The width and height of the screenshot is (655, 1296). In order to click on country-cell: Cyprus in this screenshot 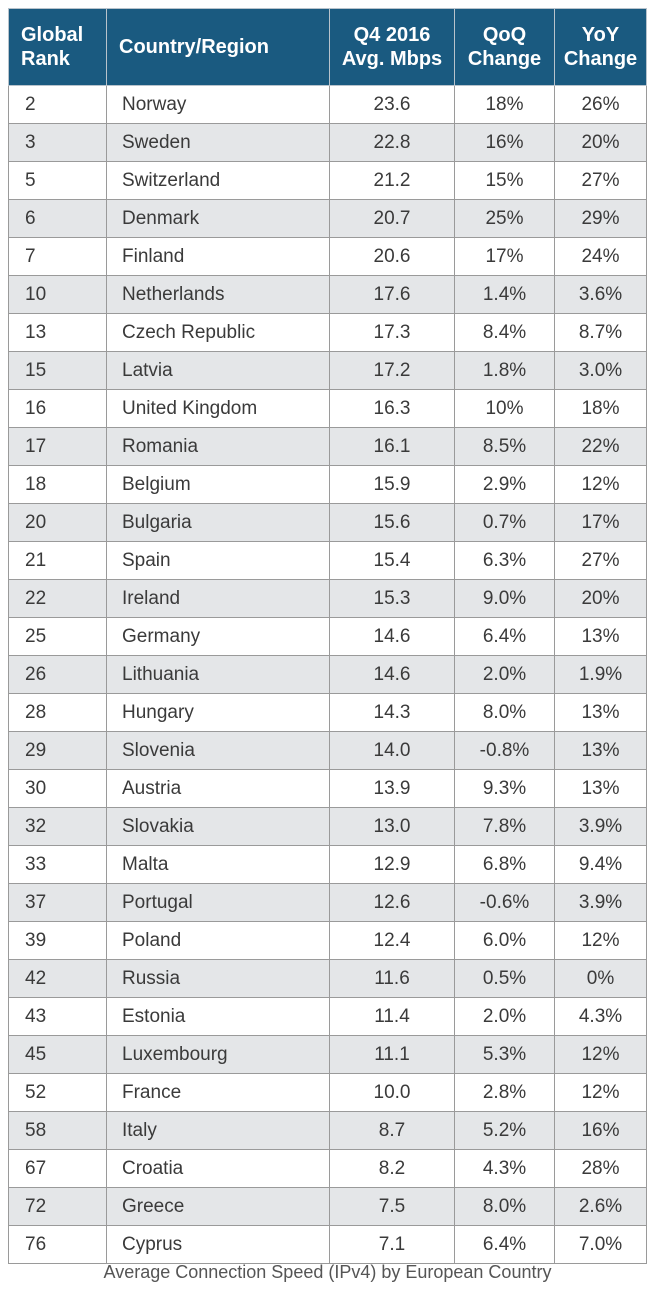, I will do `click(218, 1244)`.